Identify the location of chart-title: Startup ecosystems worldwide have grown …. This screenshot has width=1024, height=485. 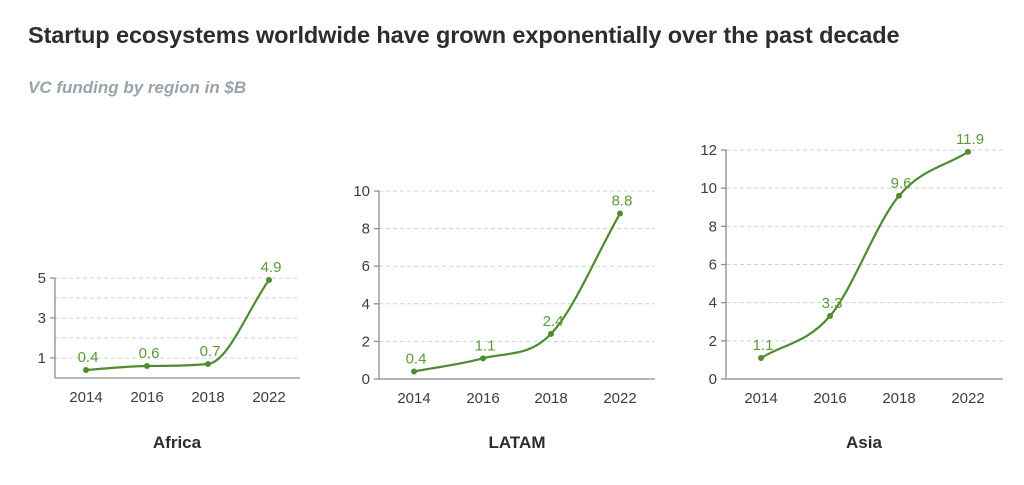
(464, 35).